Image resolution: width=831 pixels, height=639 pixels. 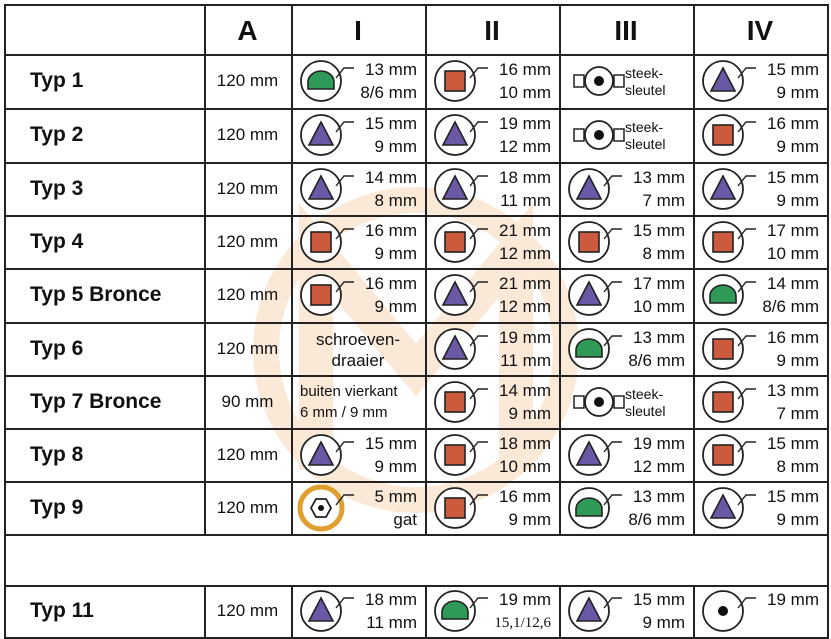 I want to click on table-border, so click(x=5, y=321).